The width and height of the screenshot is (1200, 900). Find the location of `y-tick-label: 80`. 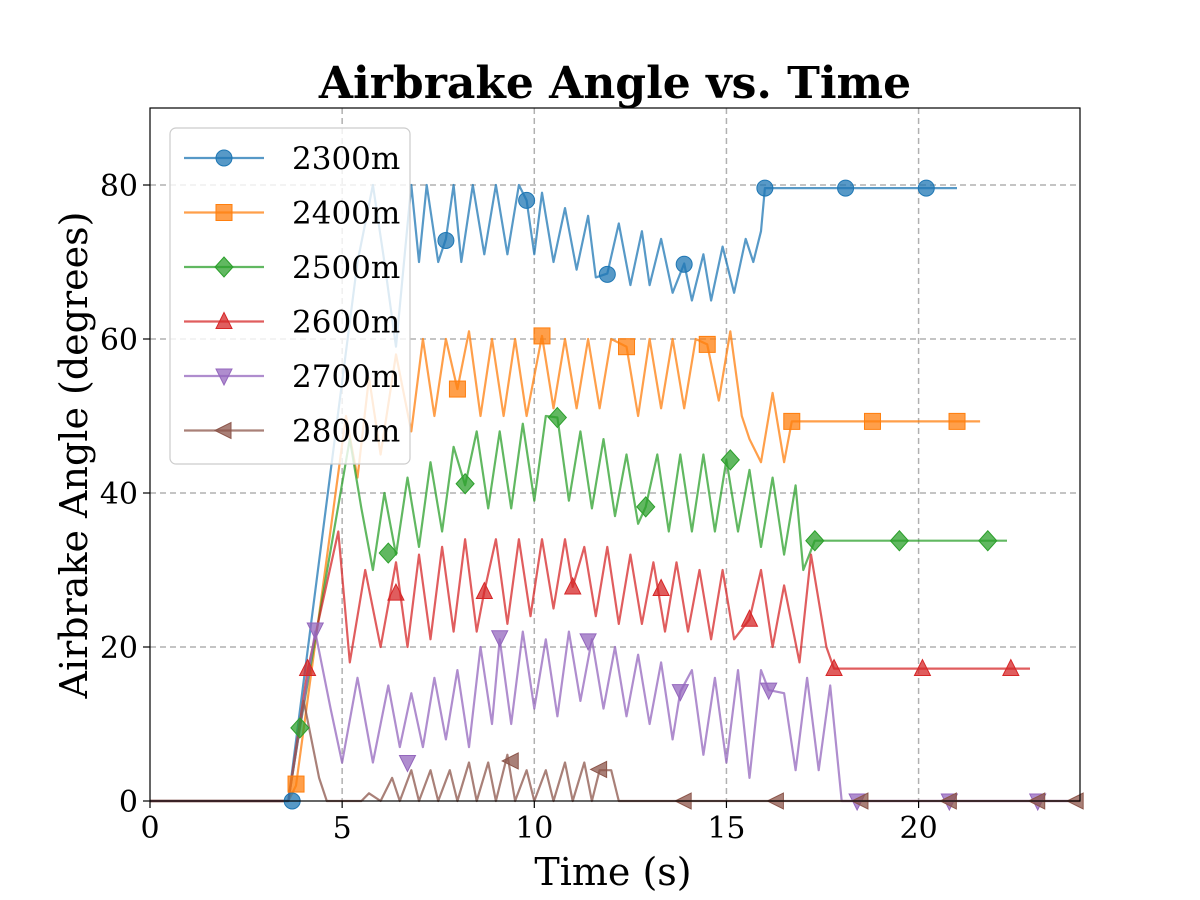

y-tick-label: 80 is located at coordinates (119, 186).